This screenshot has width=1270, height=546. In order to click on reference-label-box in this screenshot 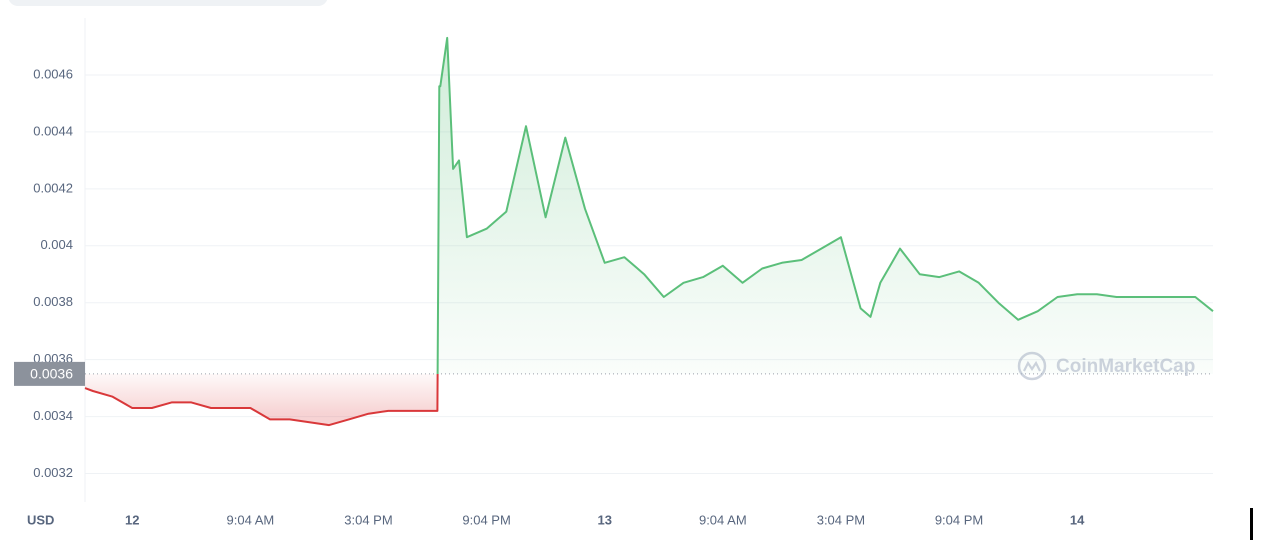, I will do `click(49, 373)`.